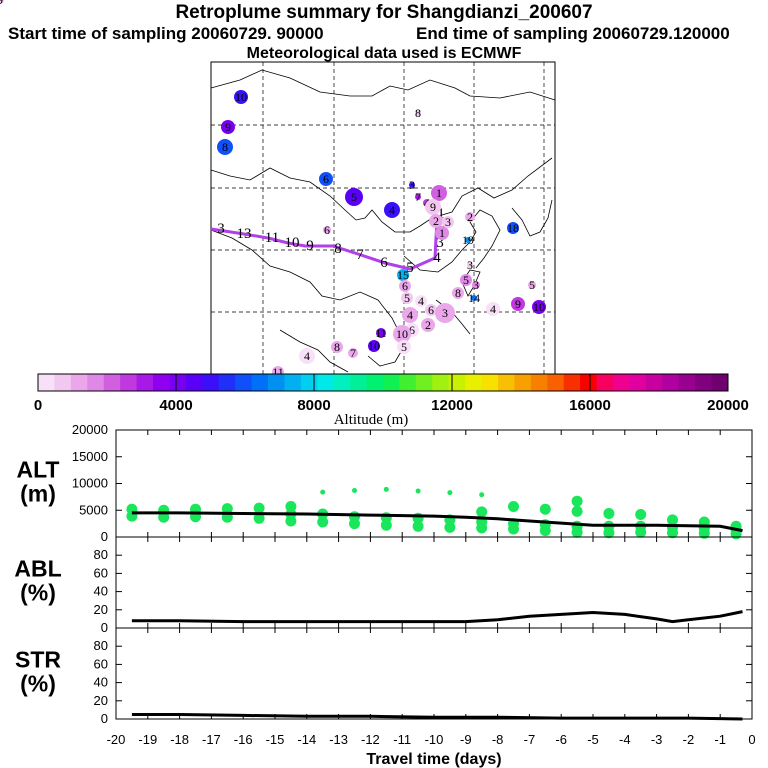 This screenshot has height=768, width=768. I want to click on trajectory-labels: 3131110987654321, so click(331, 241).